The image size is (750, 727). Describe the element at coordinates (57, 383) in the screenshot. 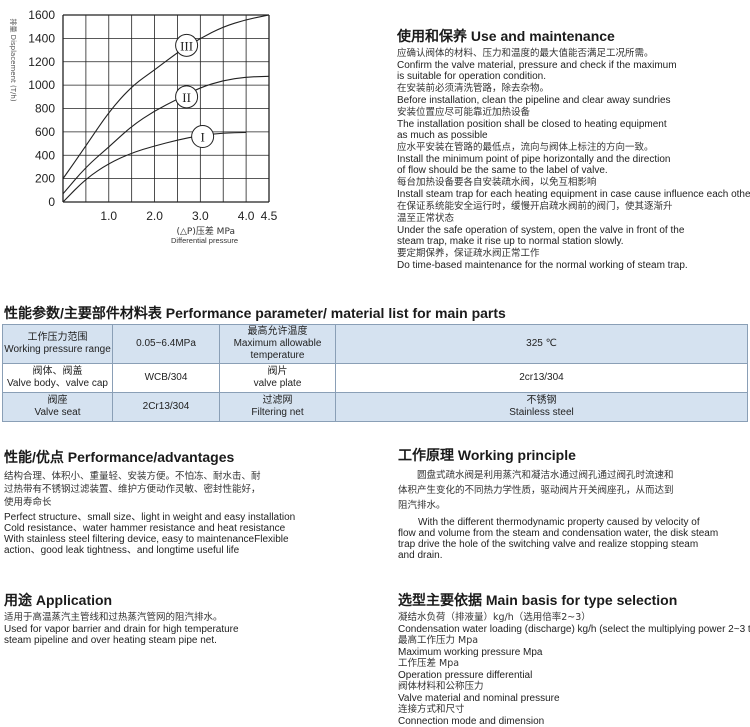

I see `cell-en: Valve body、valve cap` at that location.